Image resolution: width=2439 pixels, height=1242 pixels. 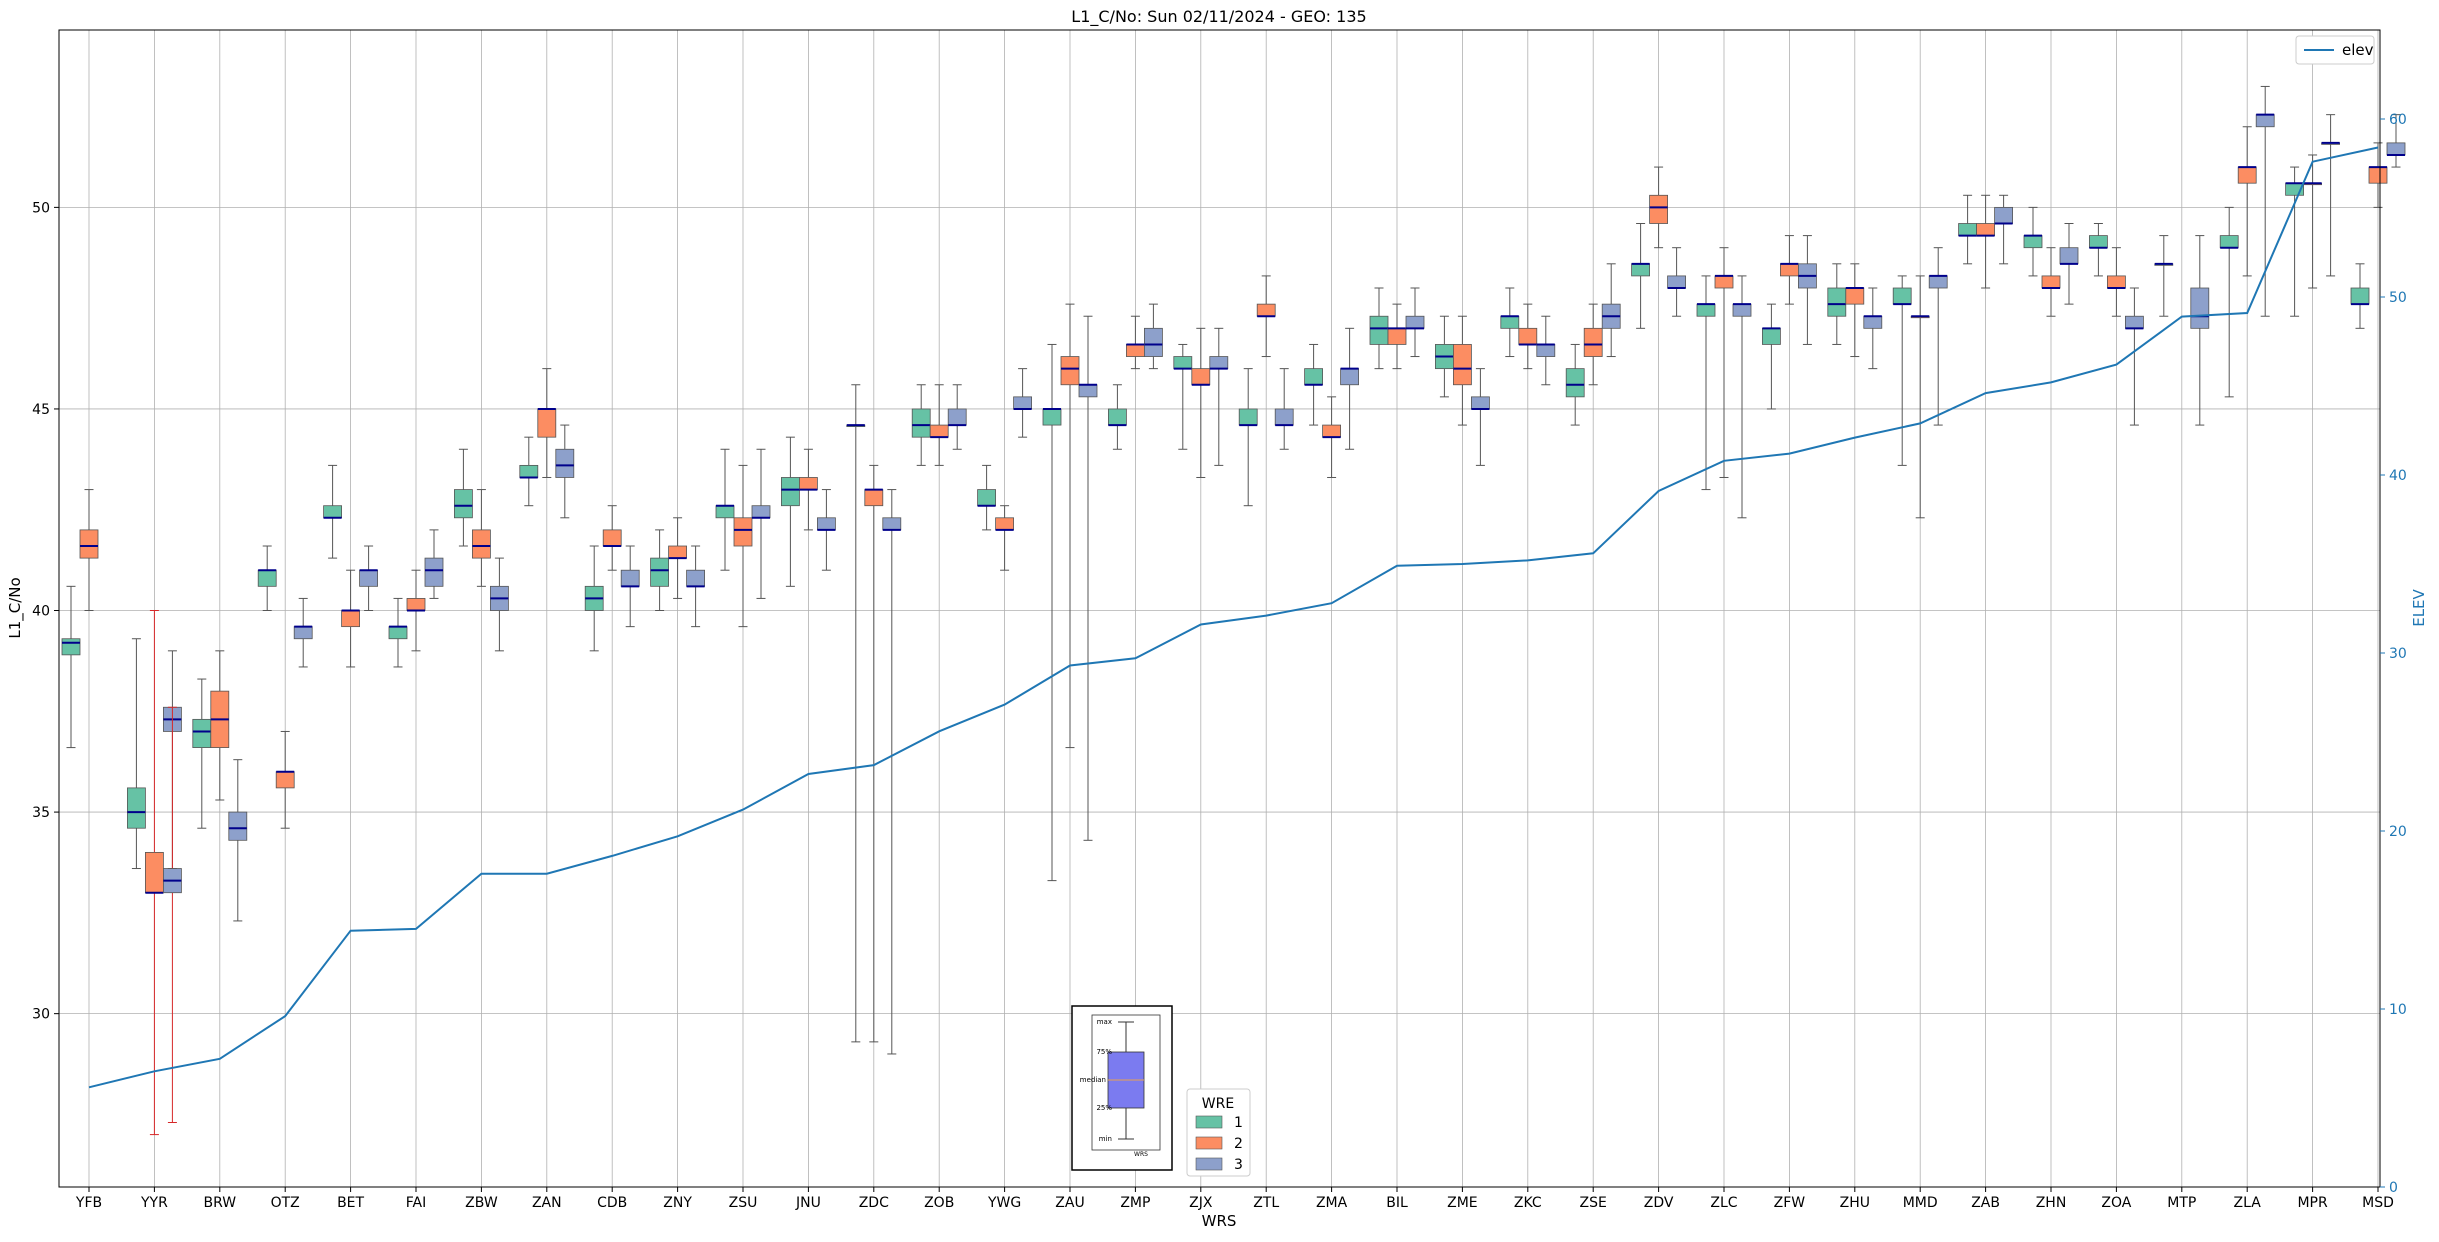 I want to click on elev-legend-label: elev, so click(x=2358, y=50).